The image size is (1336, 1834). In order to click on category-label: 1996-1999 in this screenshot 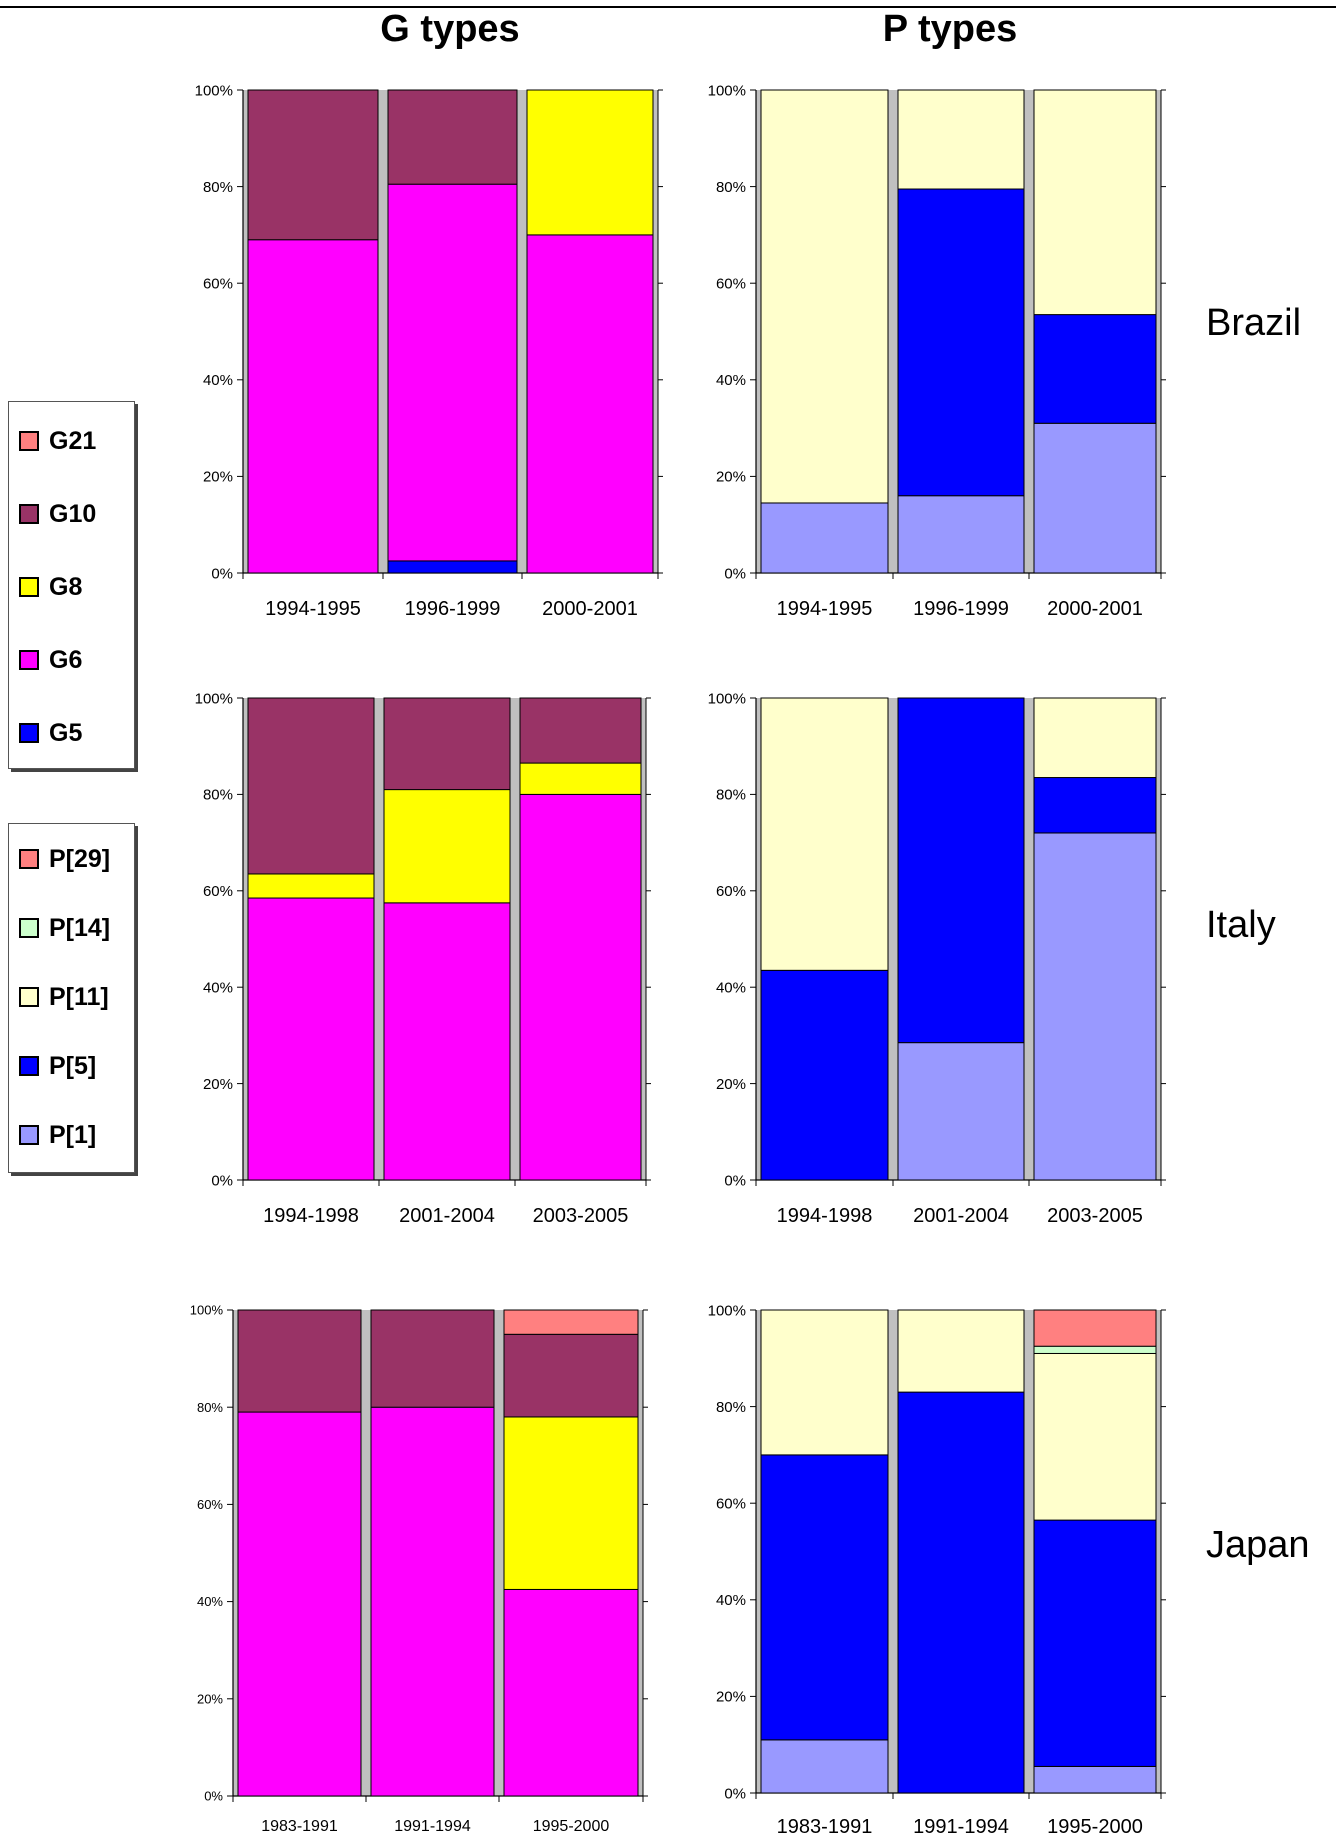, I will do `click(961, 609)`.